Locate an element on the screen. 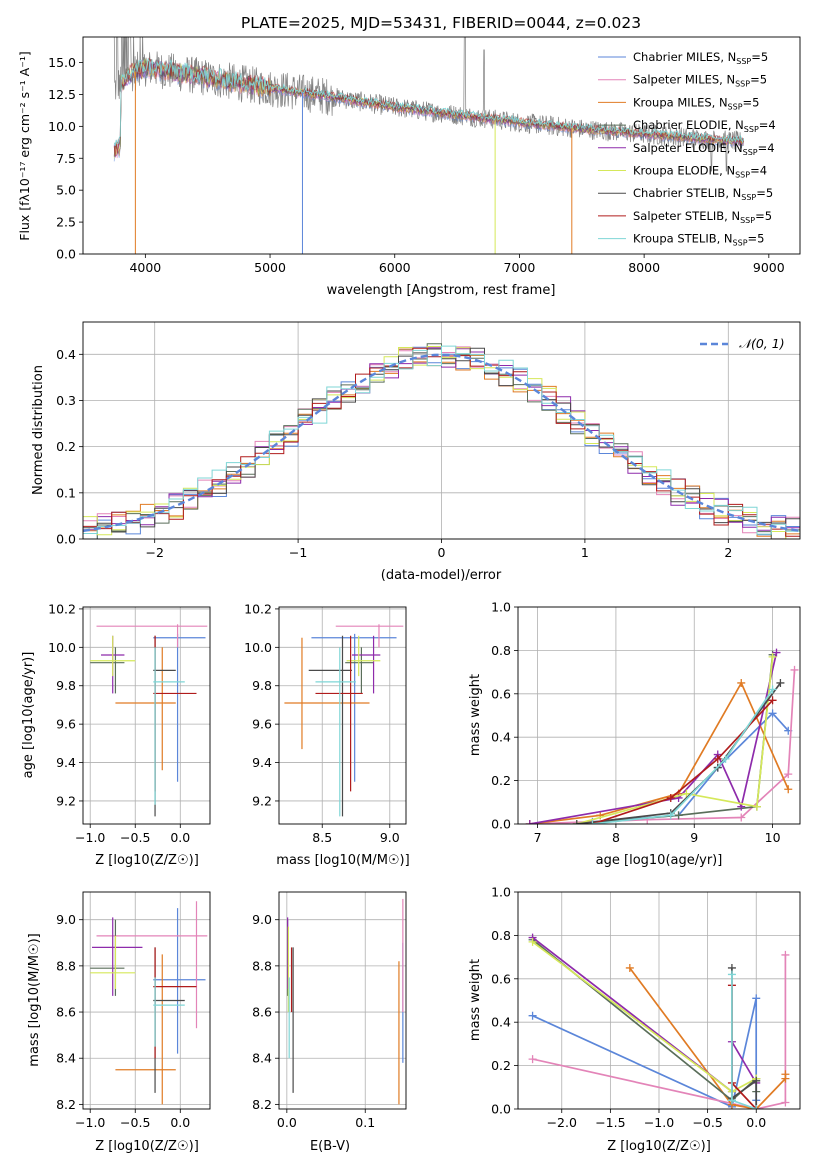  y-tick-label: 8.8 is located at coordinates (66, 965).